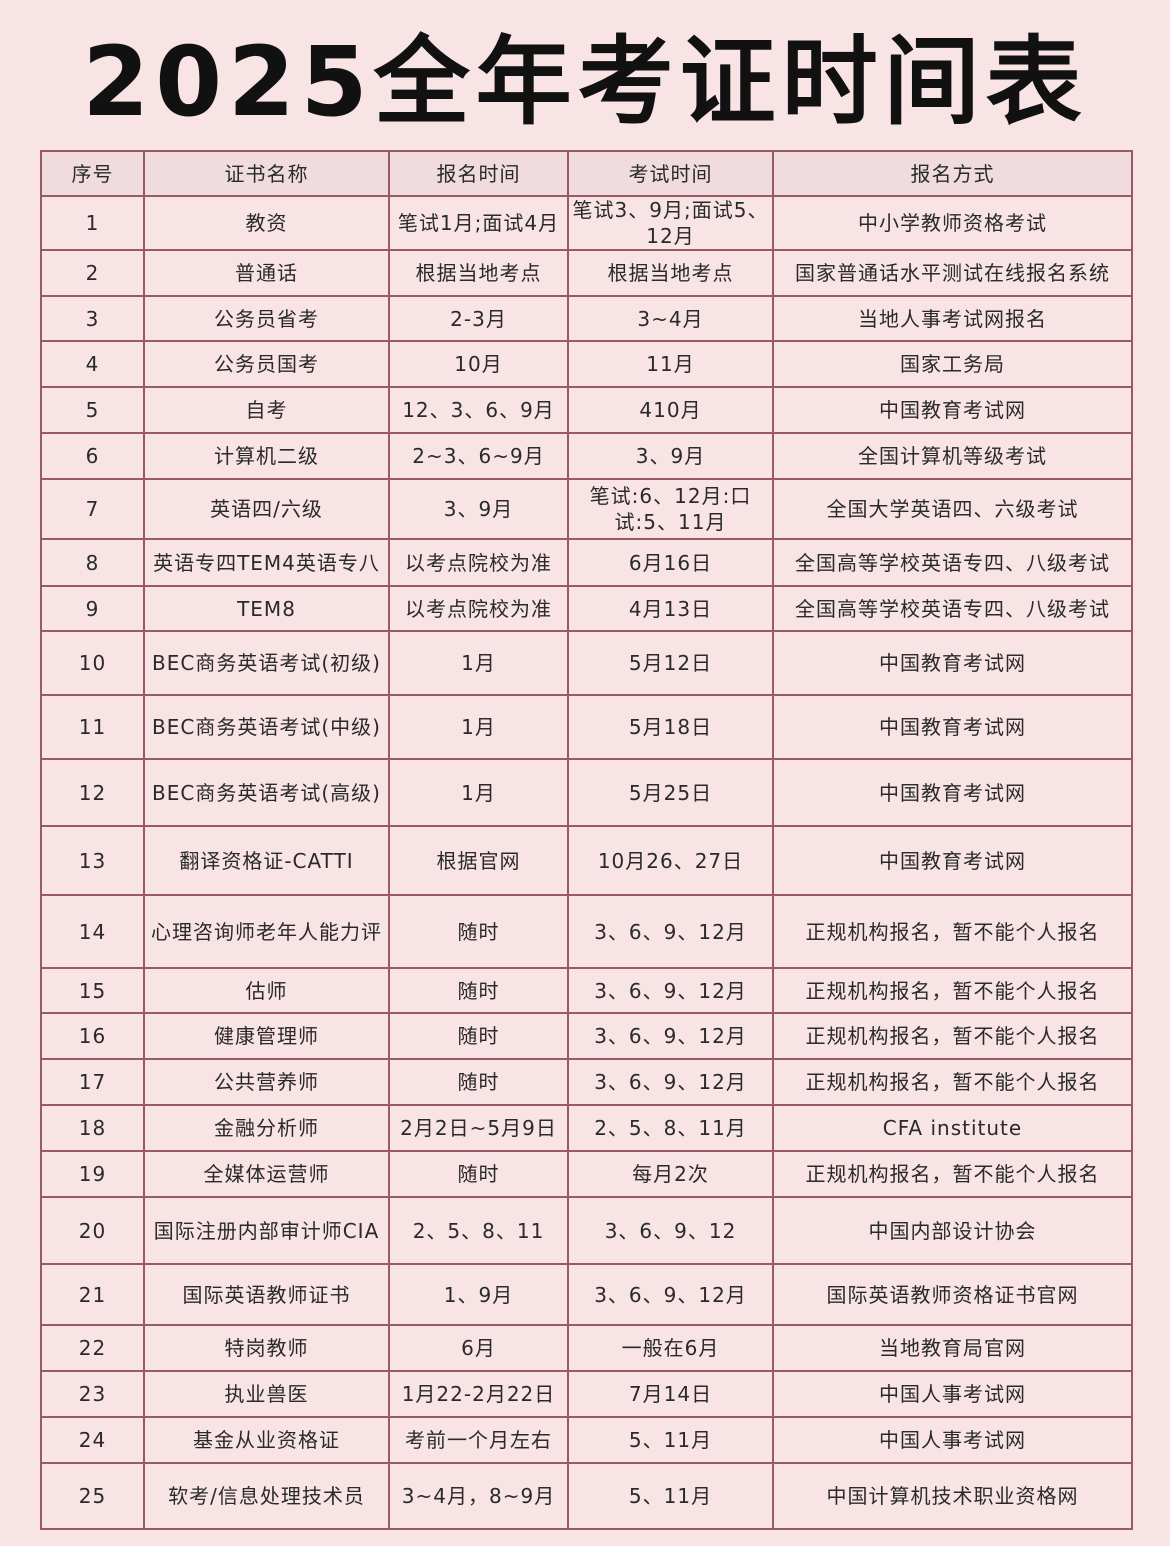 The height and width of the screenshot is (1546, 1170). What do you see at coordinates (952, 1496) in the screenshot?
I see `cell-registration-method: 中国计算机技术职业资格网` at bounding box center [952, 1496].